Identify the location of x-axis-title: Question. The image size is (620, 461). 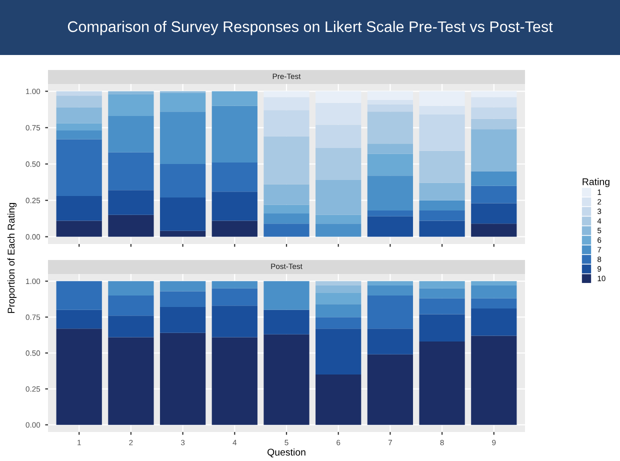
(287, 453).